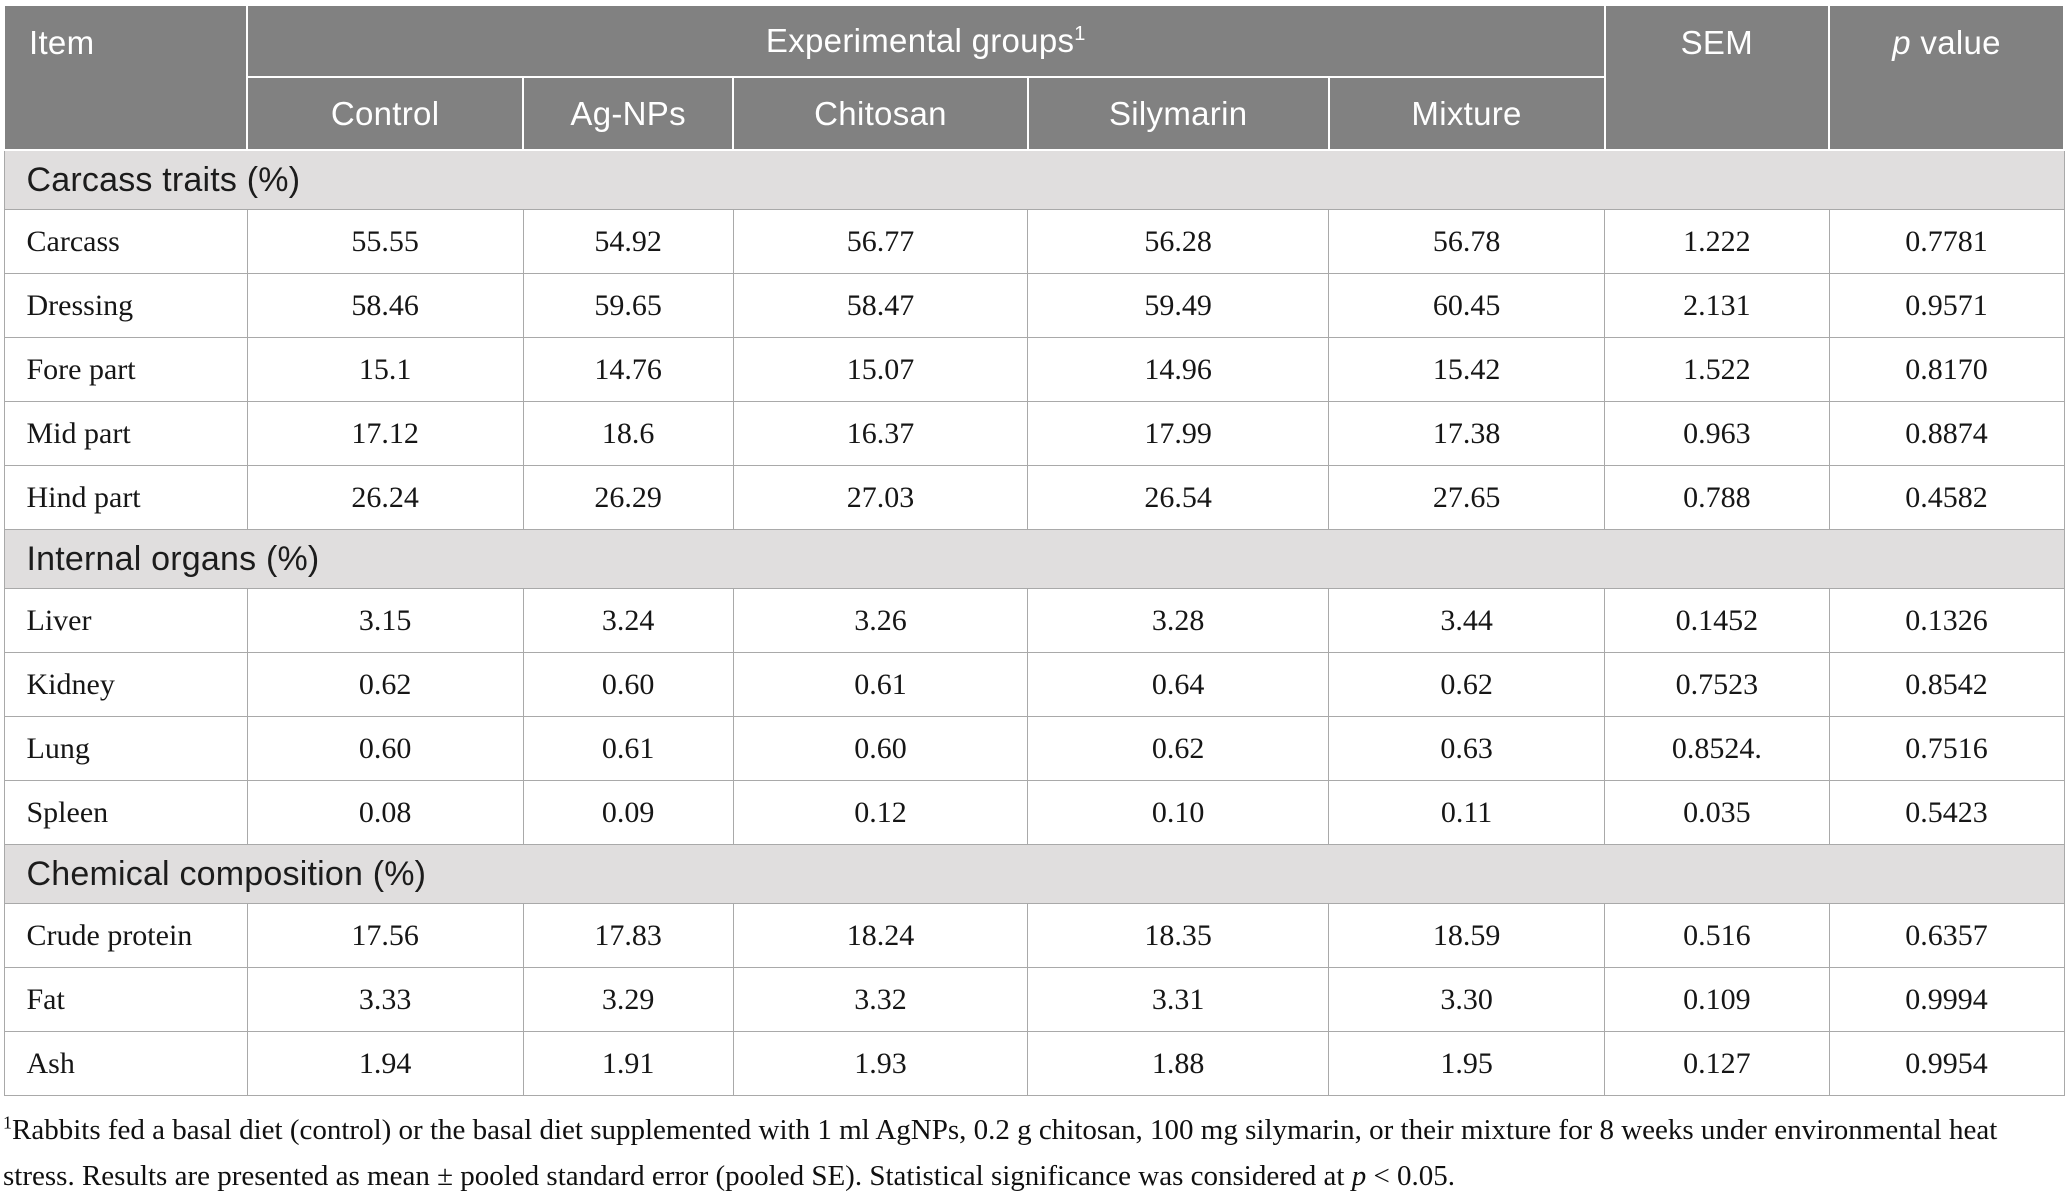 The image size is (2068, 1200). I want to click on col-header-chitosan: Chitosan, so click(880, 113).